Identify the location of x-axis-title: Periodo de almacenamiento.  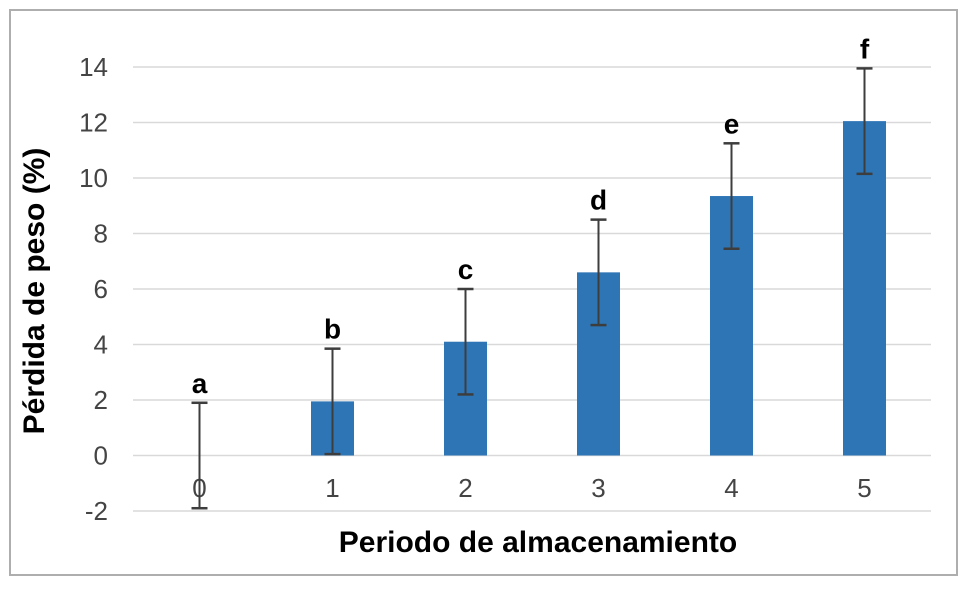
(538, 542).